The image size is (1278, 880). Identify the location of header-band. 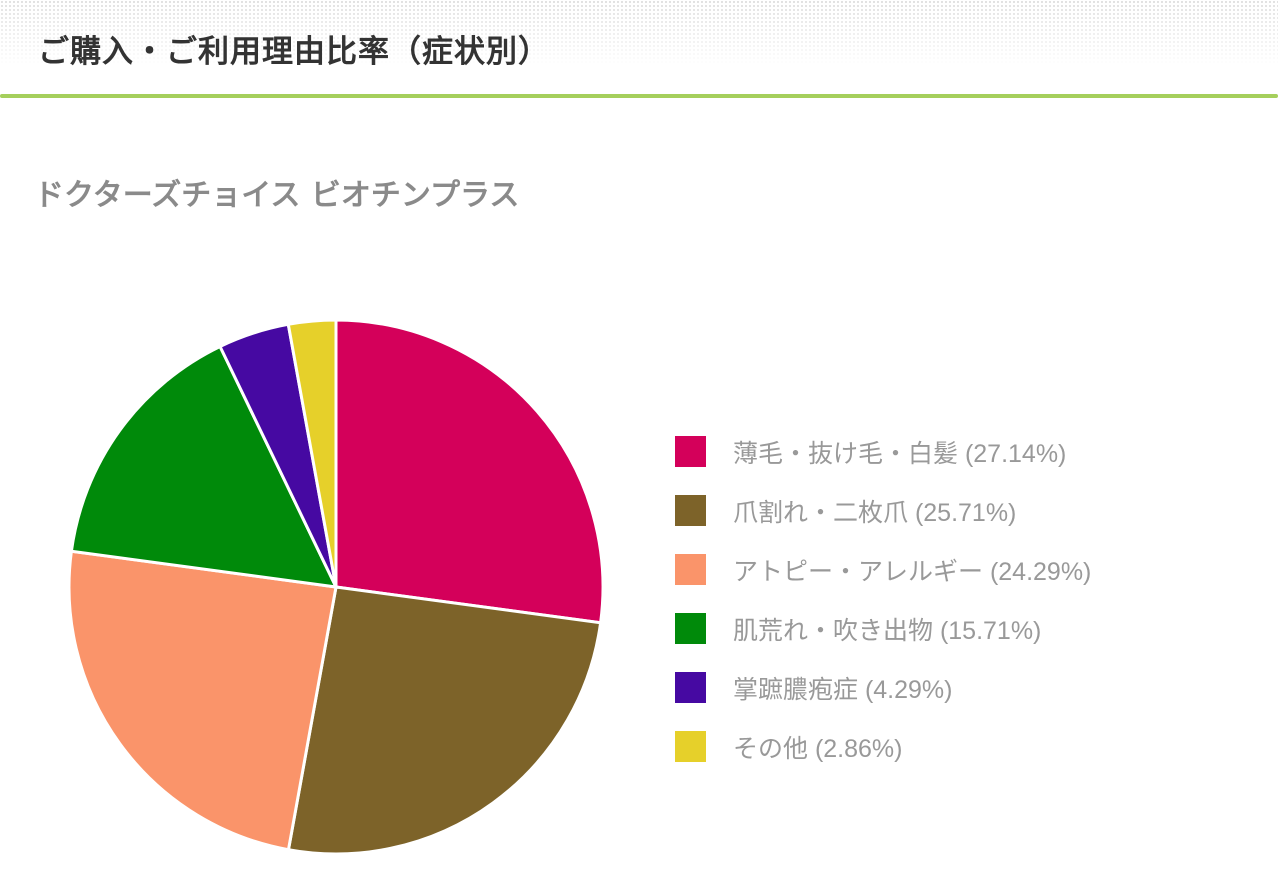
(639, 47).